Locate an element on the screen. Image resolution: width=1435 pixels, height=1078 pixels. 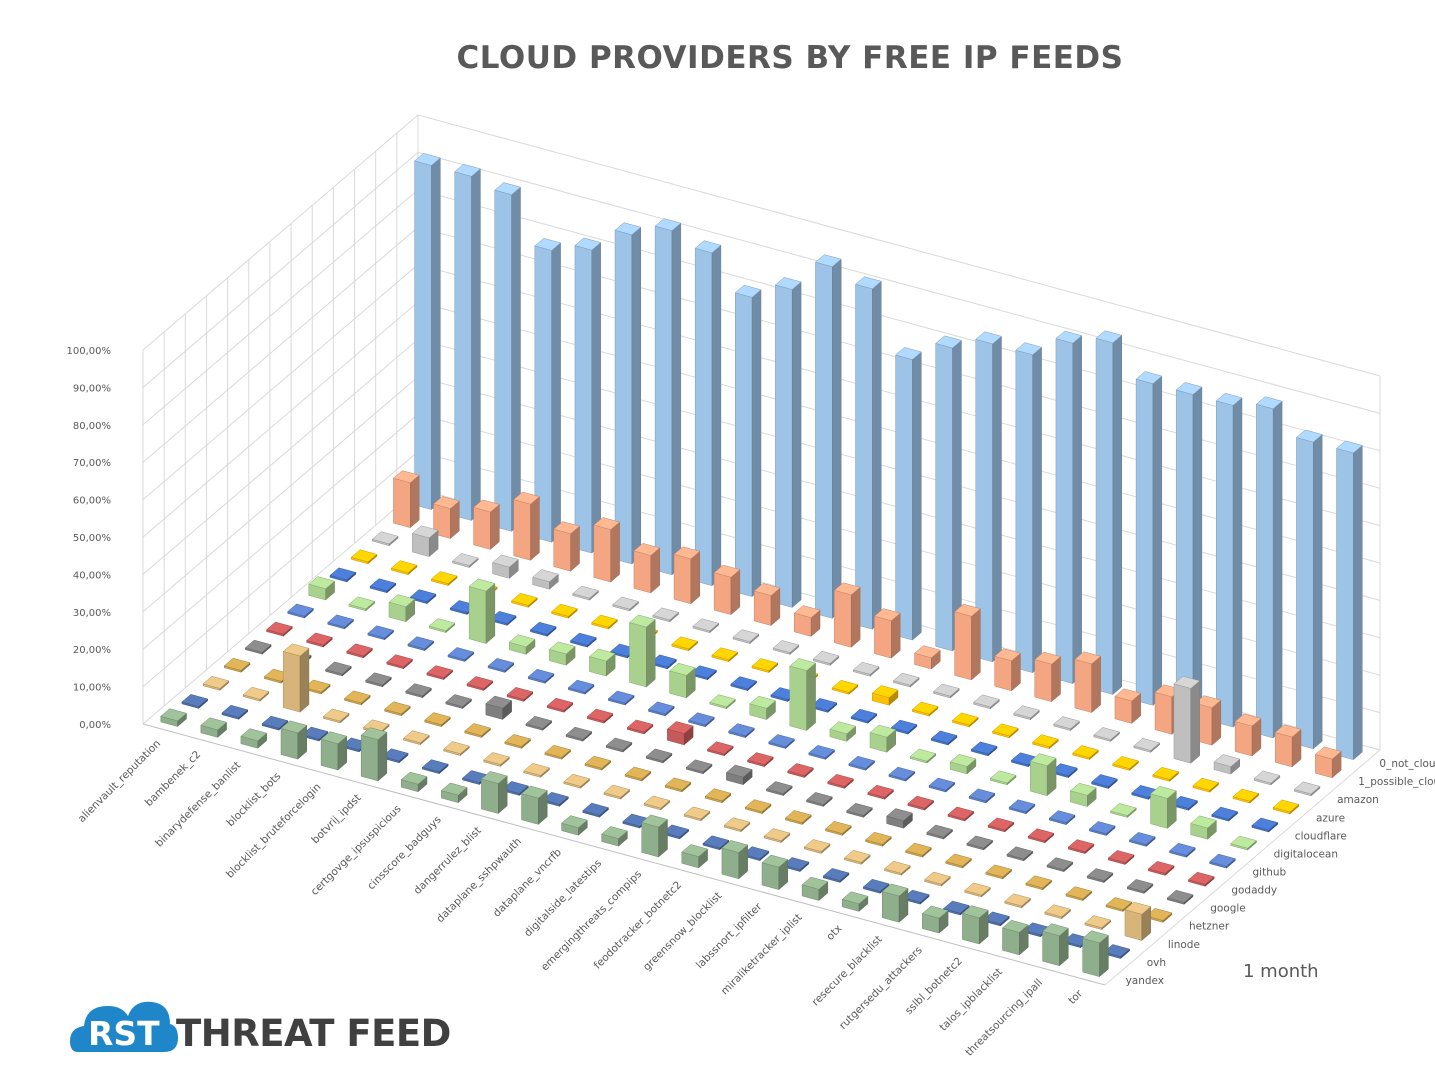
bar-1_possible_cloud-tor is located at coordinates (1328, 762).